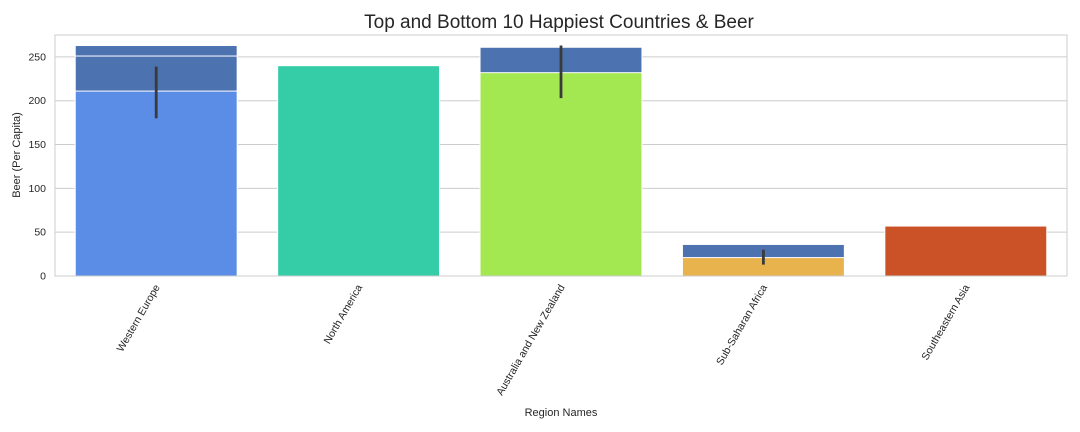 The image size is (1080, 432). I want to click on y-tick-label: 0, so click(43, 277).